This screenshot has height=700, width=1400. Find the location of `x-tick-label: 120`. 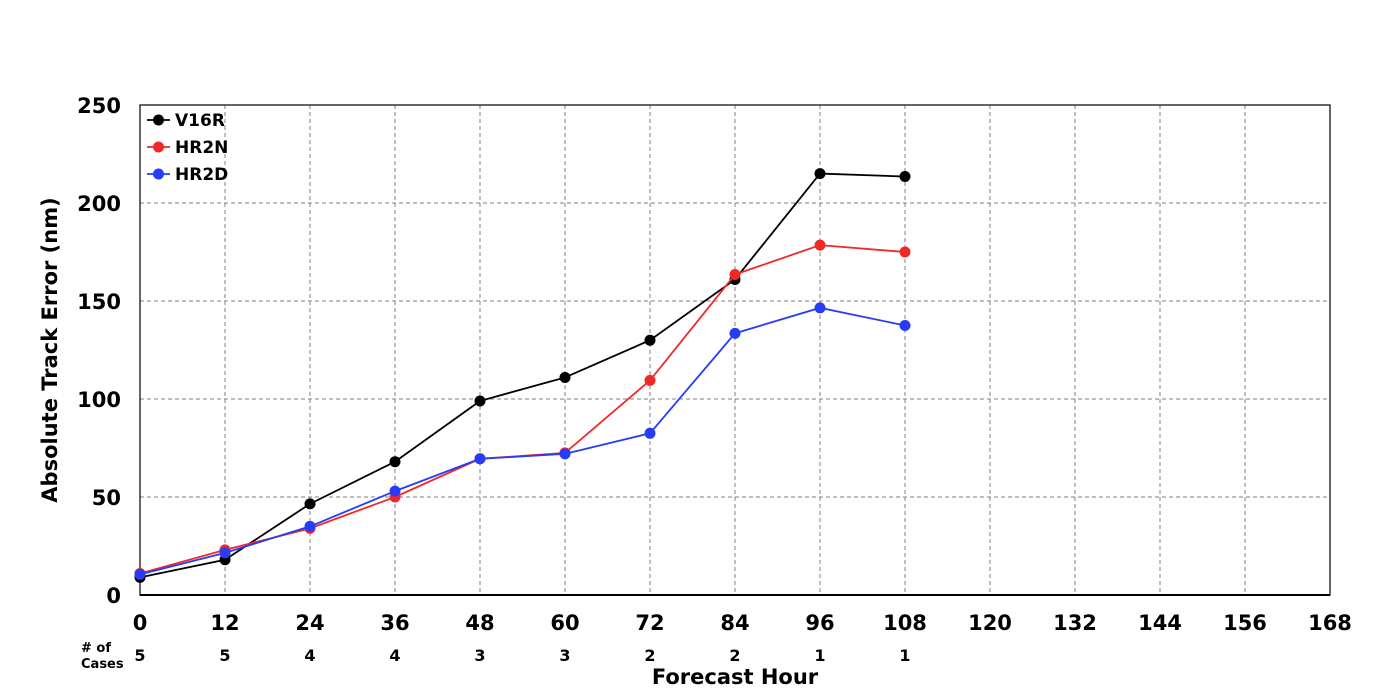

x-tick-label: 120 is located at coordinates (990, 623).